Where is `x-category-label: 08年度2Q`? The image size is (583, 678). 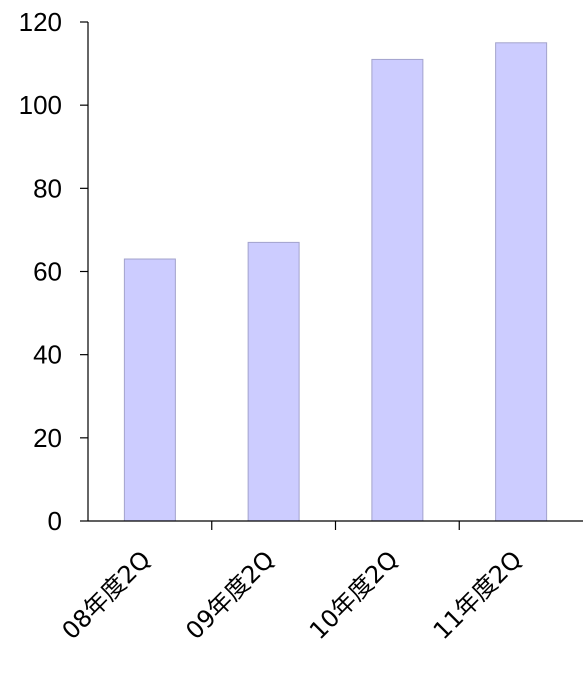 x-category-label: 08年度2Q is located at coordinates (106, 594).